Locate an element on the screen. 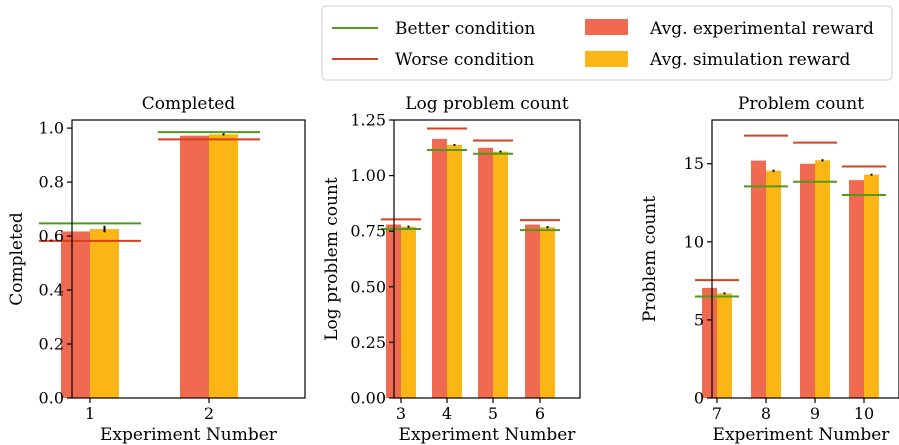 This screenshot has width=899, height=445. y-tick-label: 15 is located at coordinates (694, 163).